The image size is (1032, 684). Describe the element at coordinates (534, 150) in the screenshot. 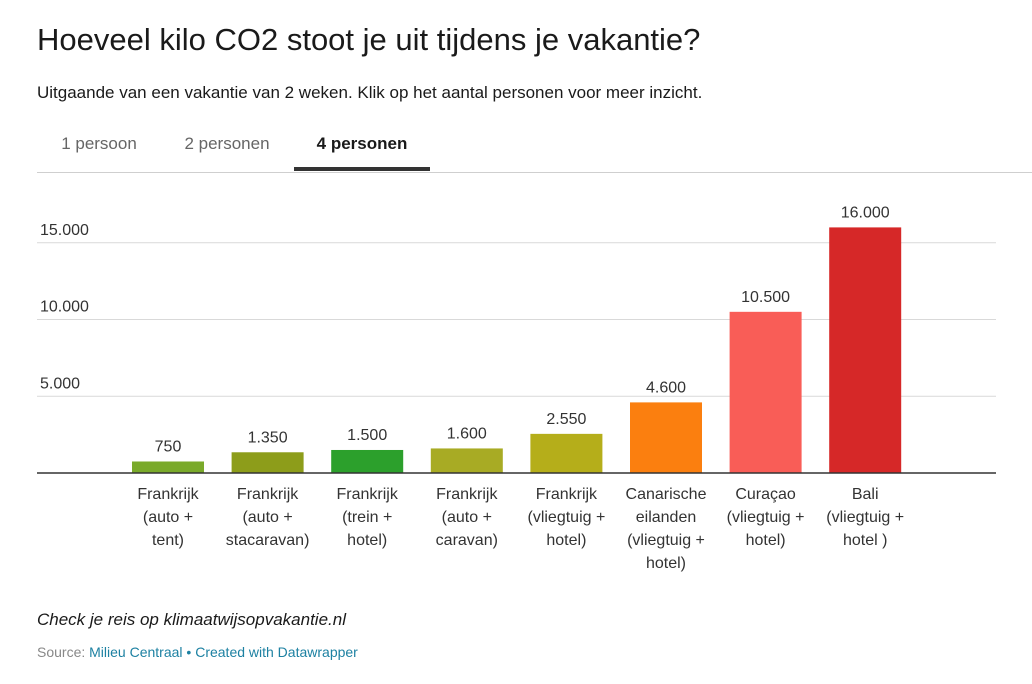

I see `person-tabs: 1 persoon 2 personen 4 personen` at that location.